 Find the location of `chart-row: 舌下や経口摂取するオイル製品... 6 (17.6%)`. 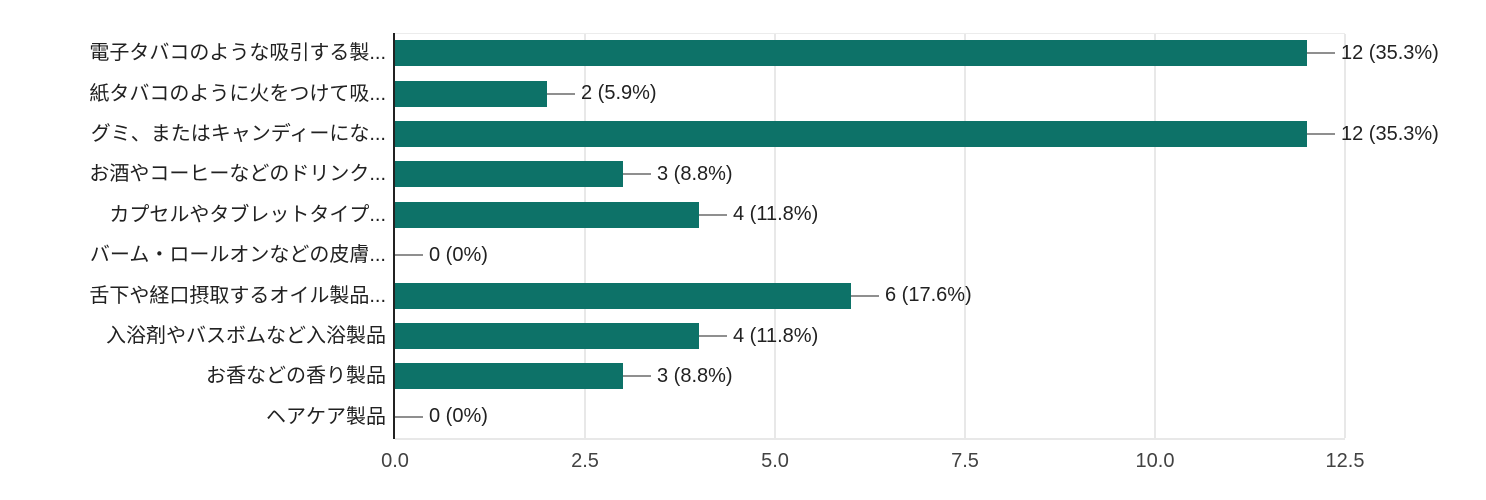

chart-row: 舌下や経口摂取するオイル製品... 6 (17.6%) is located at coordinates (743, 295).